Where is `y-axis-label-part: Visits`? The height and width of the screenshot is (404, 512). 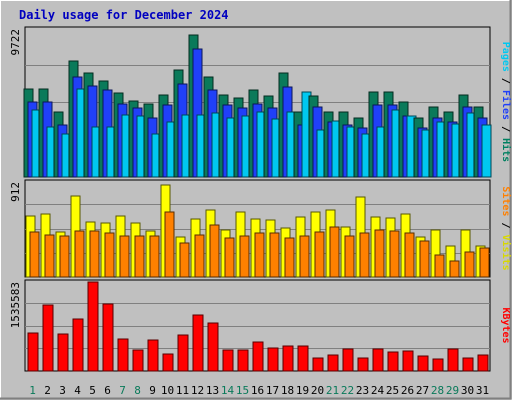 y-axis-label-part: Visits is located at coordinates (506, 253).